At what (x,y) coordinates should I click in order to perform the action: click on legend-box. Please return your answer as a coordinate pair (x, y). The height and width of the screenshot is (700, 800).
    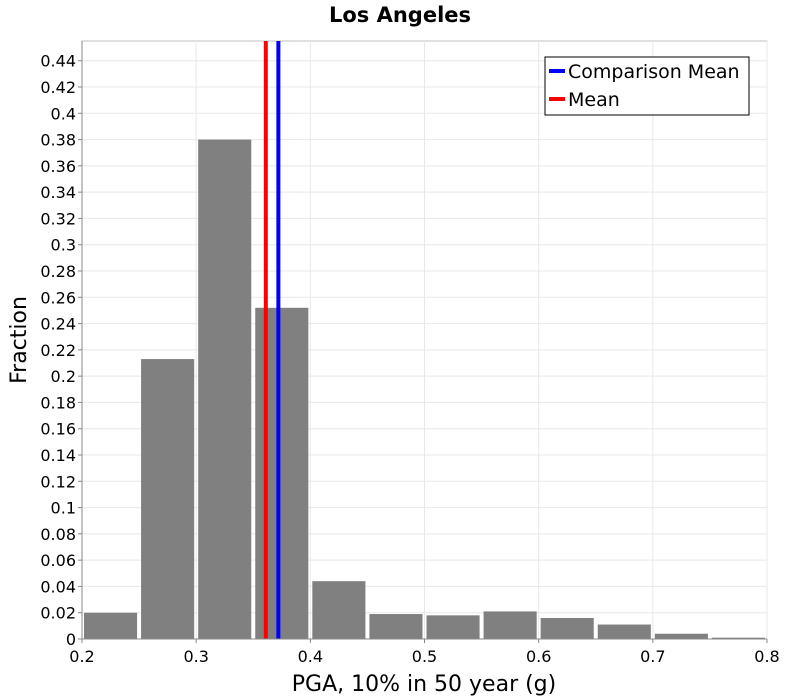
    Looking at the image, I should click on (647, 86).